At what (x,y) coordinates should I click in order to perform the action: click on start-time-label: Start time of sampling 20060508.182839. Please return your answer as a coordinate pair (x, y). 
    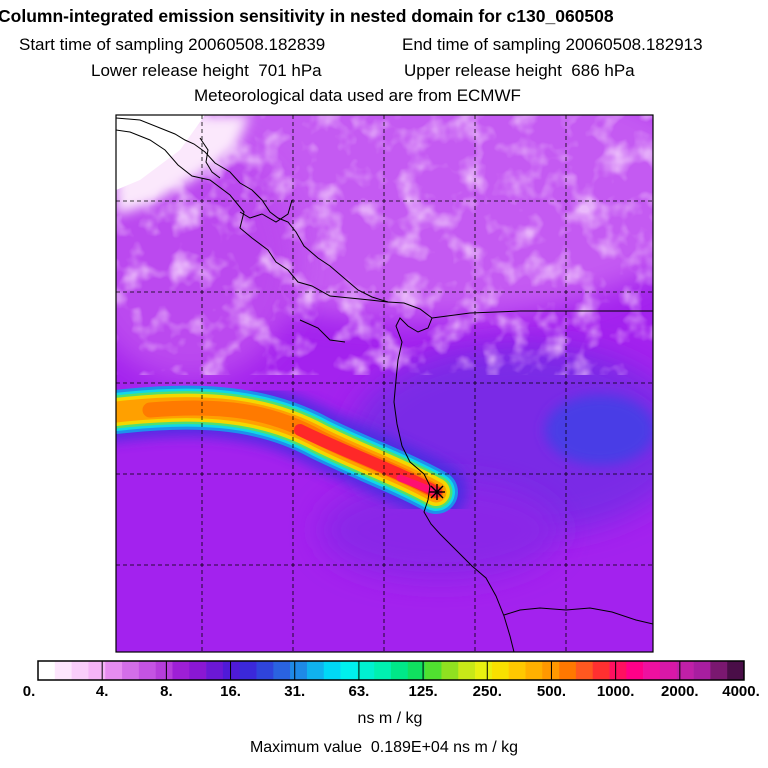
    Looking at the image, I should click on (172, 45).